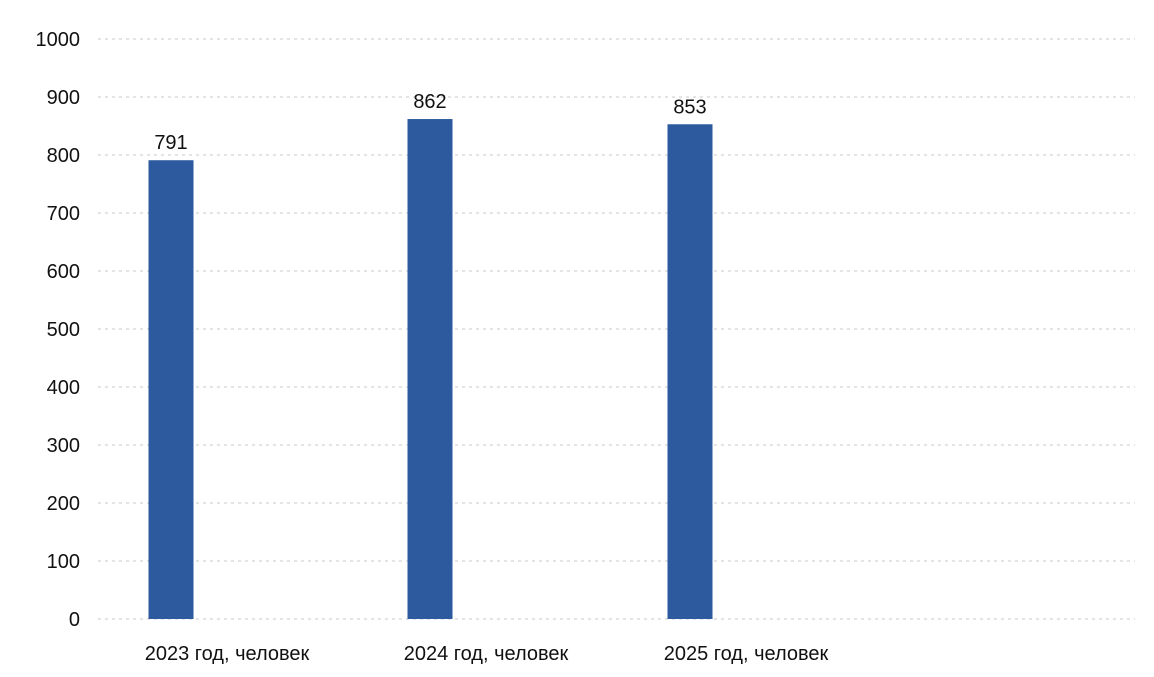  I want to click on x-category-label: 2024 год, человек, so click(486, 654).